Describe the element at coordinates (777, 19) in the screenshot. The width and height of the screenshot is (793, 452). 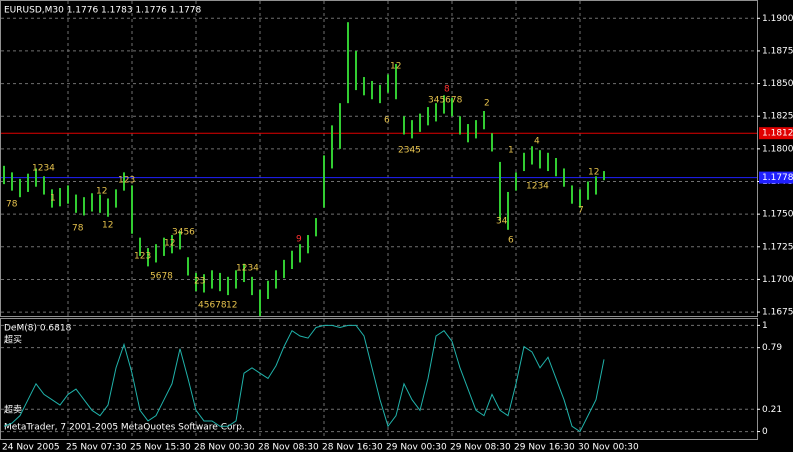
I see `y-tick-label: 1.1900` at that location.